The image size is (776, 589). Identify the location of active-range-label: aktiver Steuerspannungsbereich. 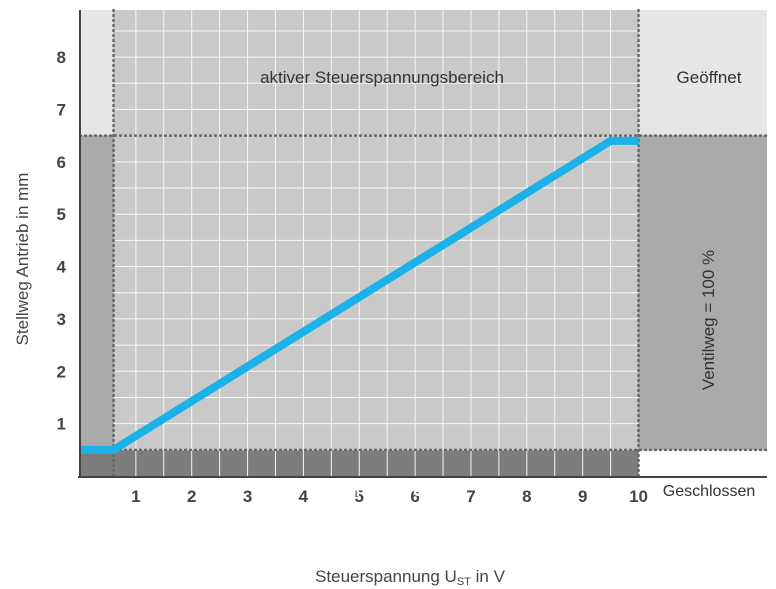
(382, 77).